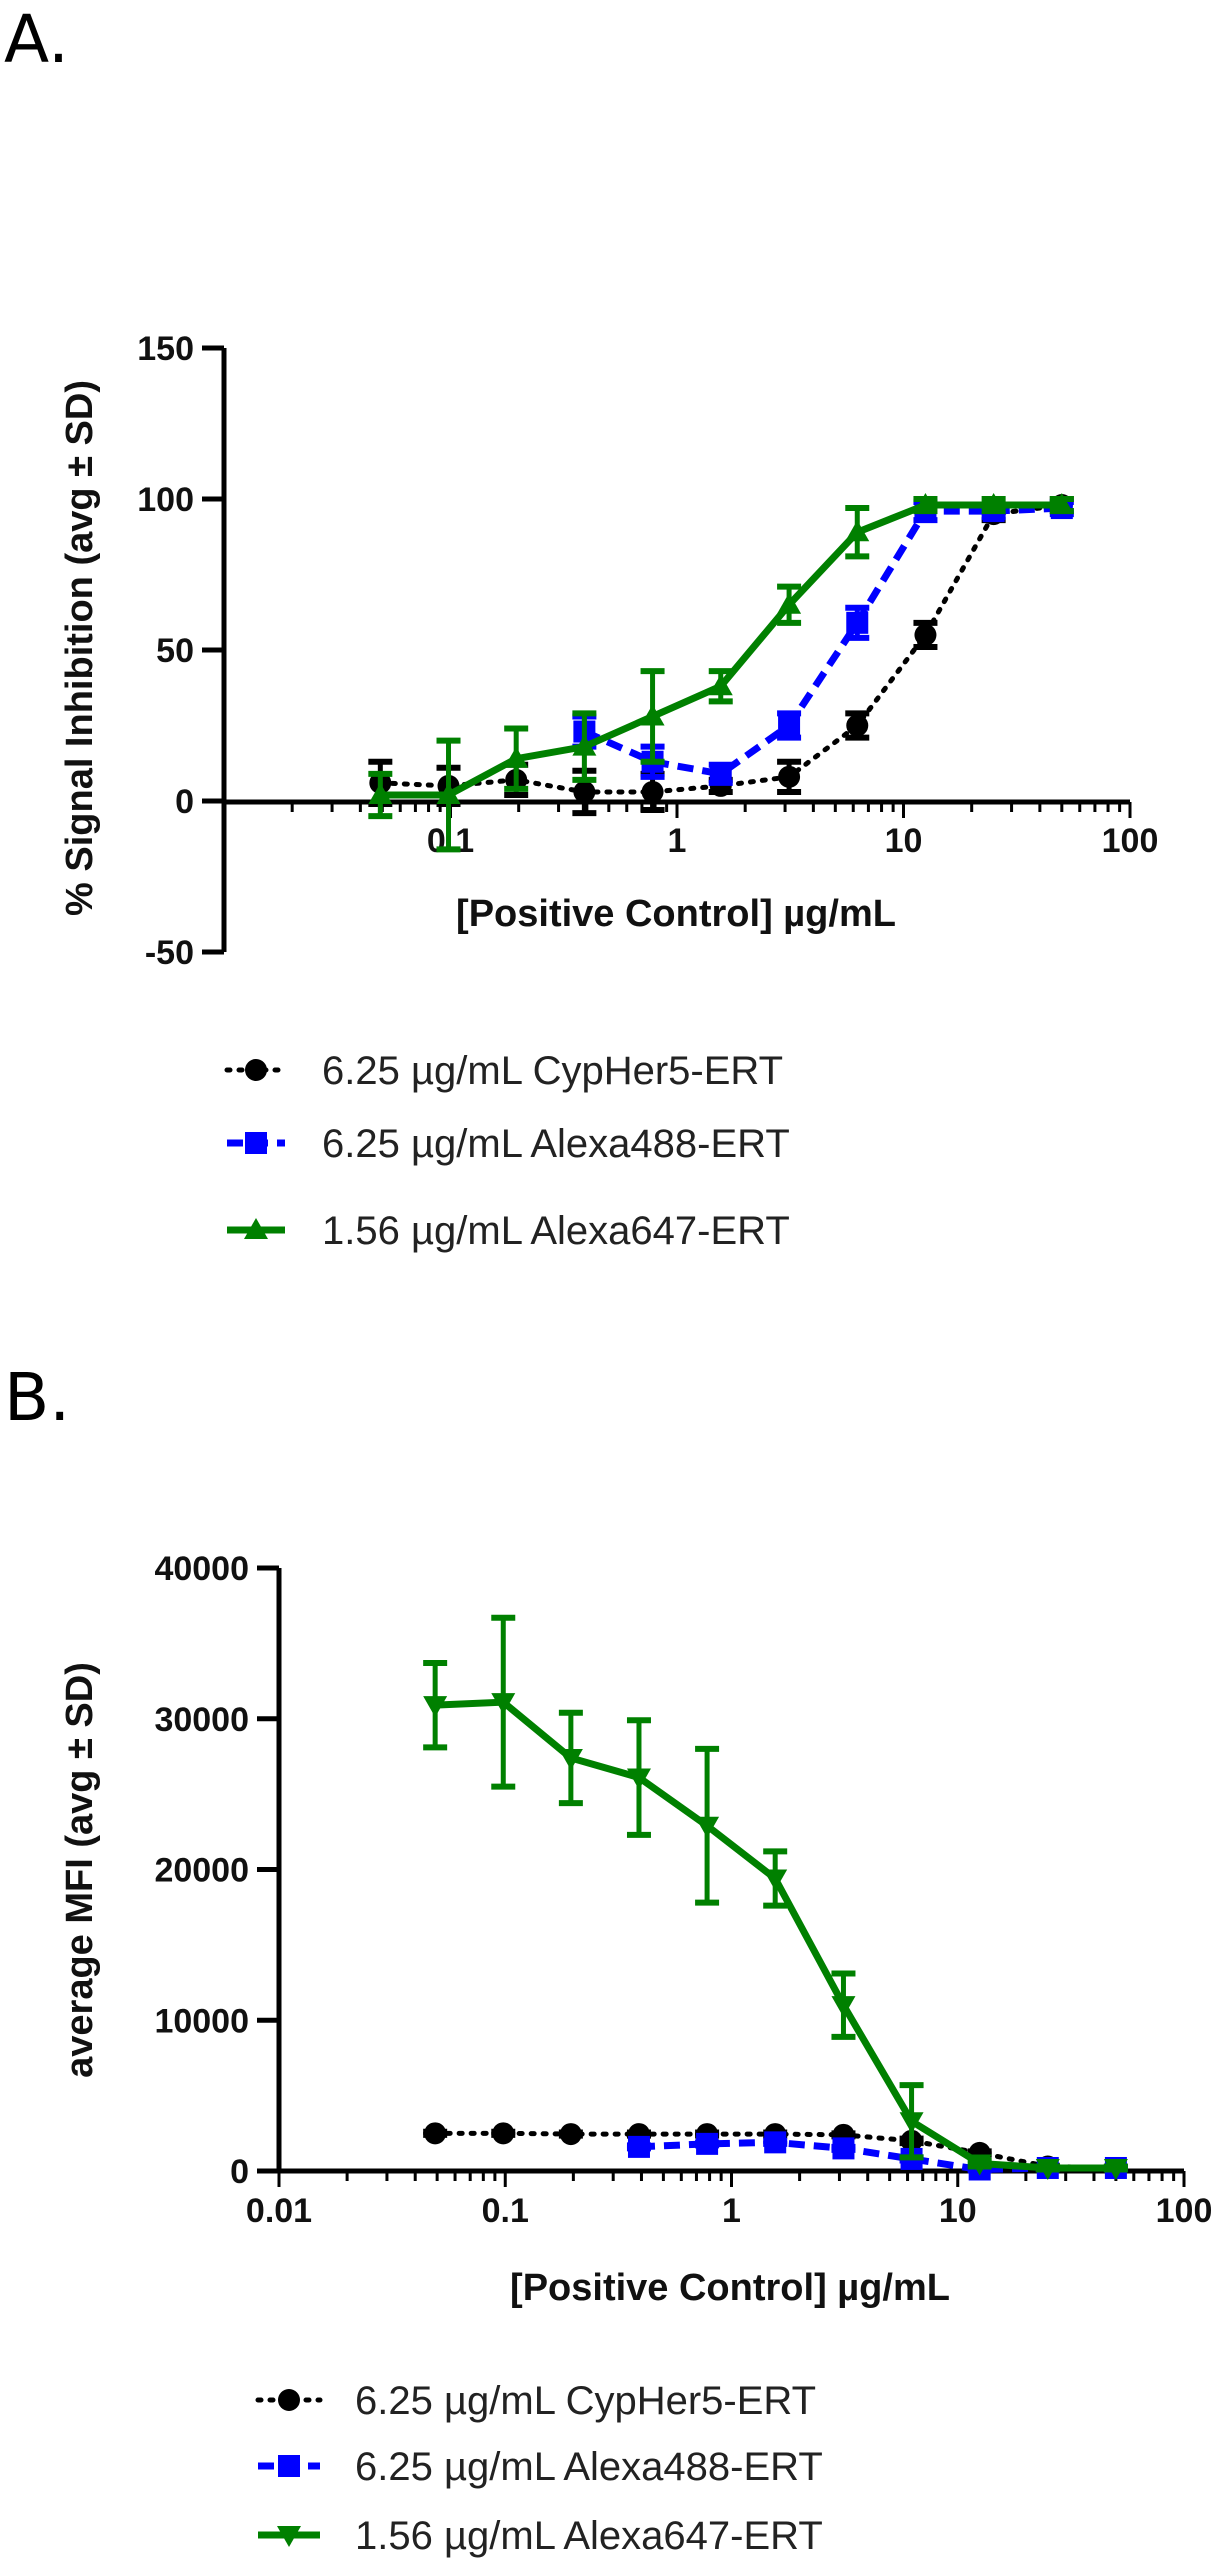 This screenshot has height=2561, width=1216. I want to click on y-tick-label: -50, so click(169, 953).